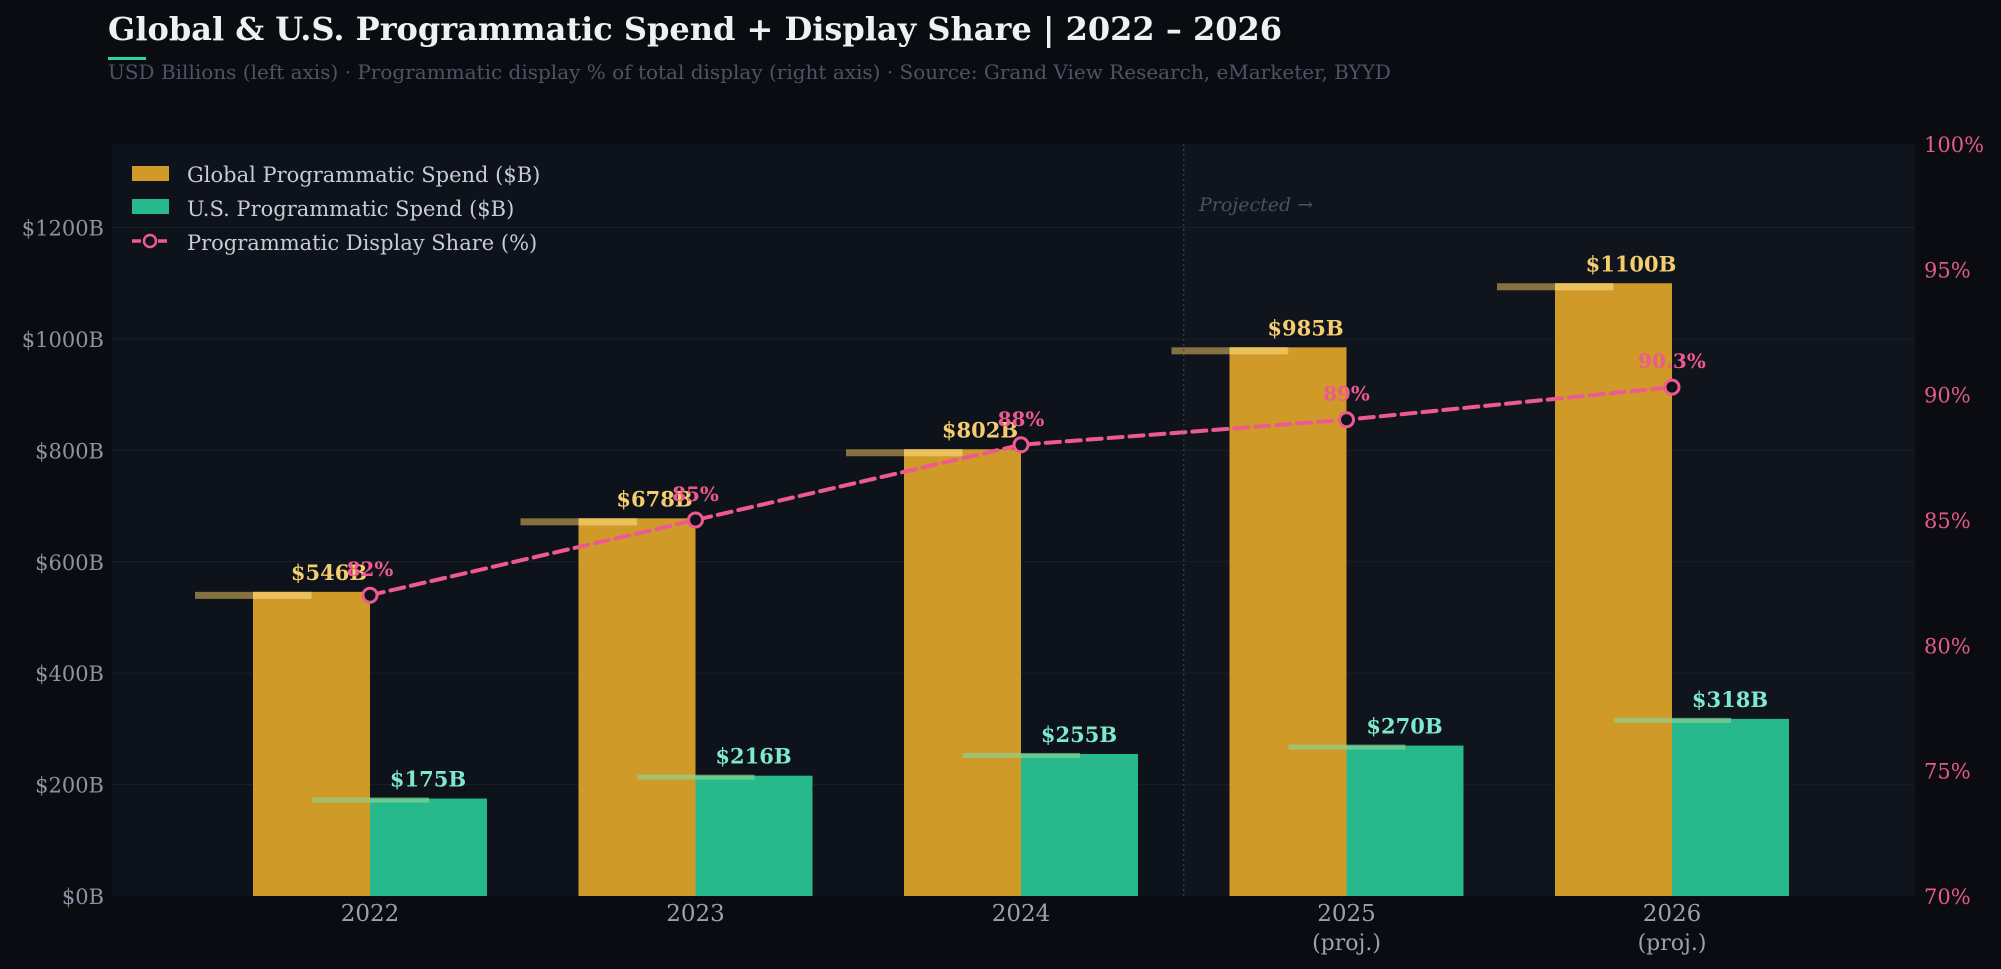  Describe the element at coordinates (1947, 772) in the screenshot. I see `right-tick-label: 75%` at that location.